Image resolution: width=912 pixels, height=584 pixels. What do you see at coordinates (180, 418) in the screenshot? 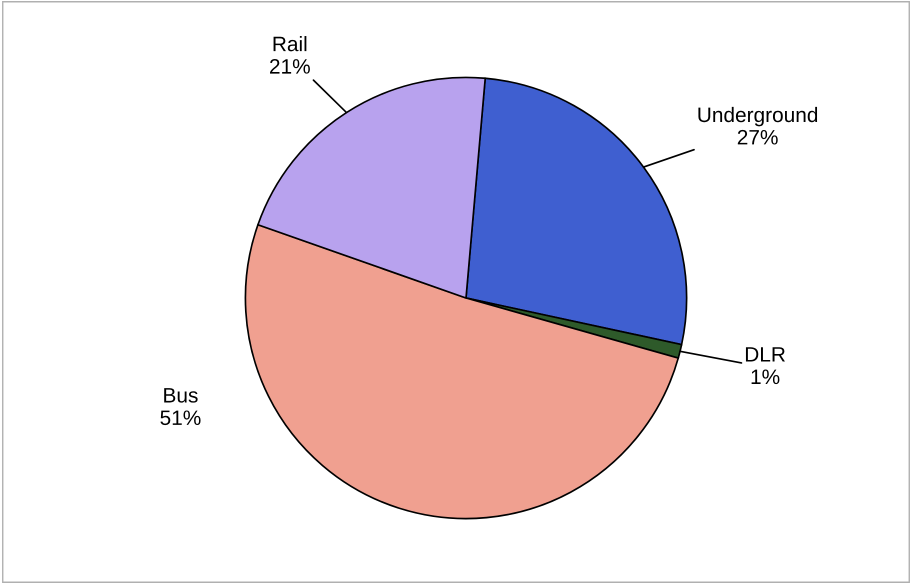
I see `data-label: 51%` at bounding box center [180, 418].